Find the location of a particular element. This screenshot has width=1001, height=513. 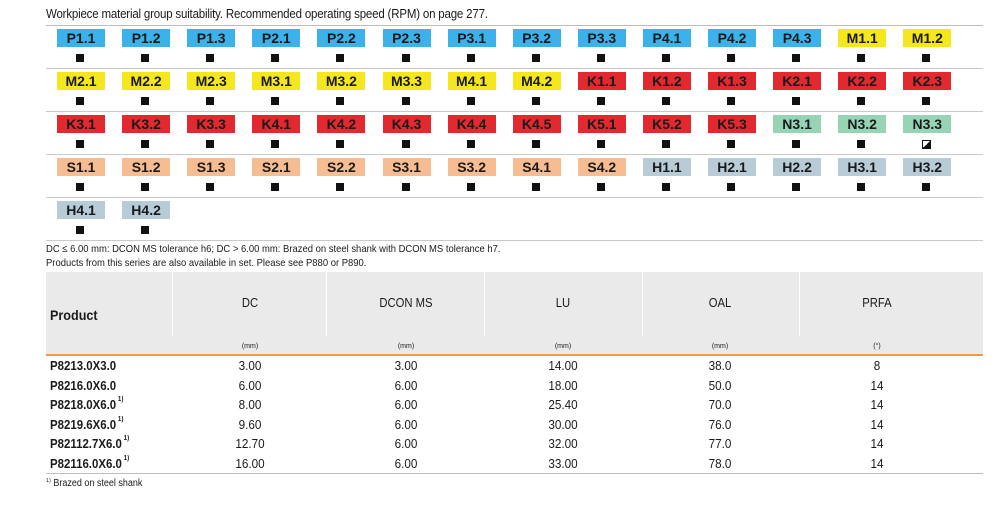

material-cell: K5.3 is located at coordinates (727, 132).